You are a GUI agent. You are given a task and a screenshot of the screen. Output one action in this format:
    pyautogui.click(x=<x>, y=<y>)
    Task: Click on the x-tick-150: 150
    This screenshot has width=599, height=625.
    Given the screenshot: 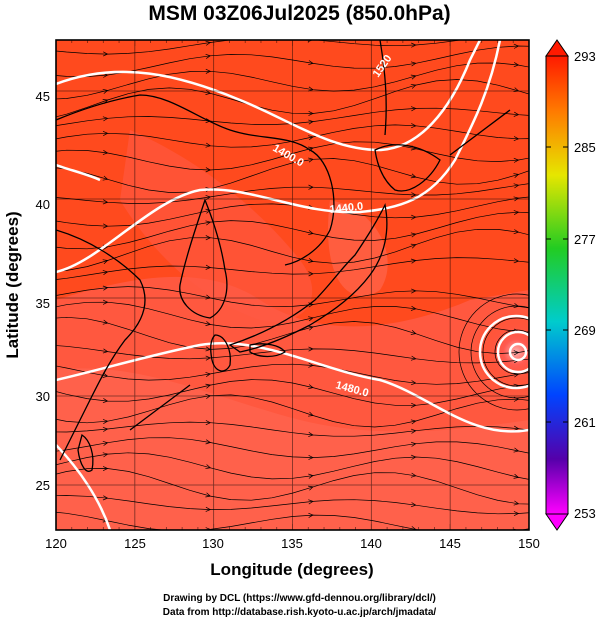 What is the action you would take?
    pyautogui.click(x=529, y=543)
    